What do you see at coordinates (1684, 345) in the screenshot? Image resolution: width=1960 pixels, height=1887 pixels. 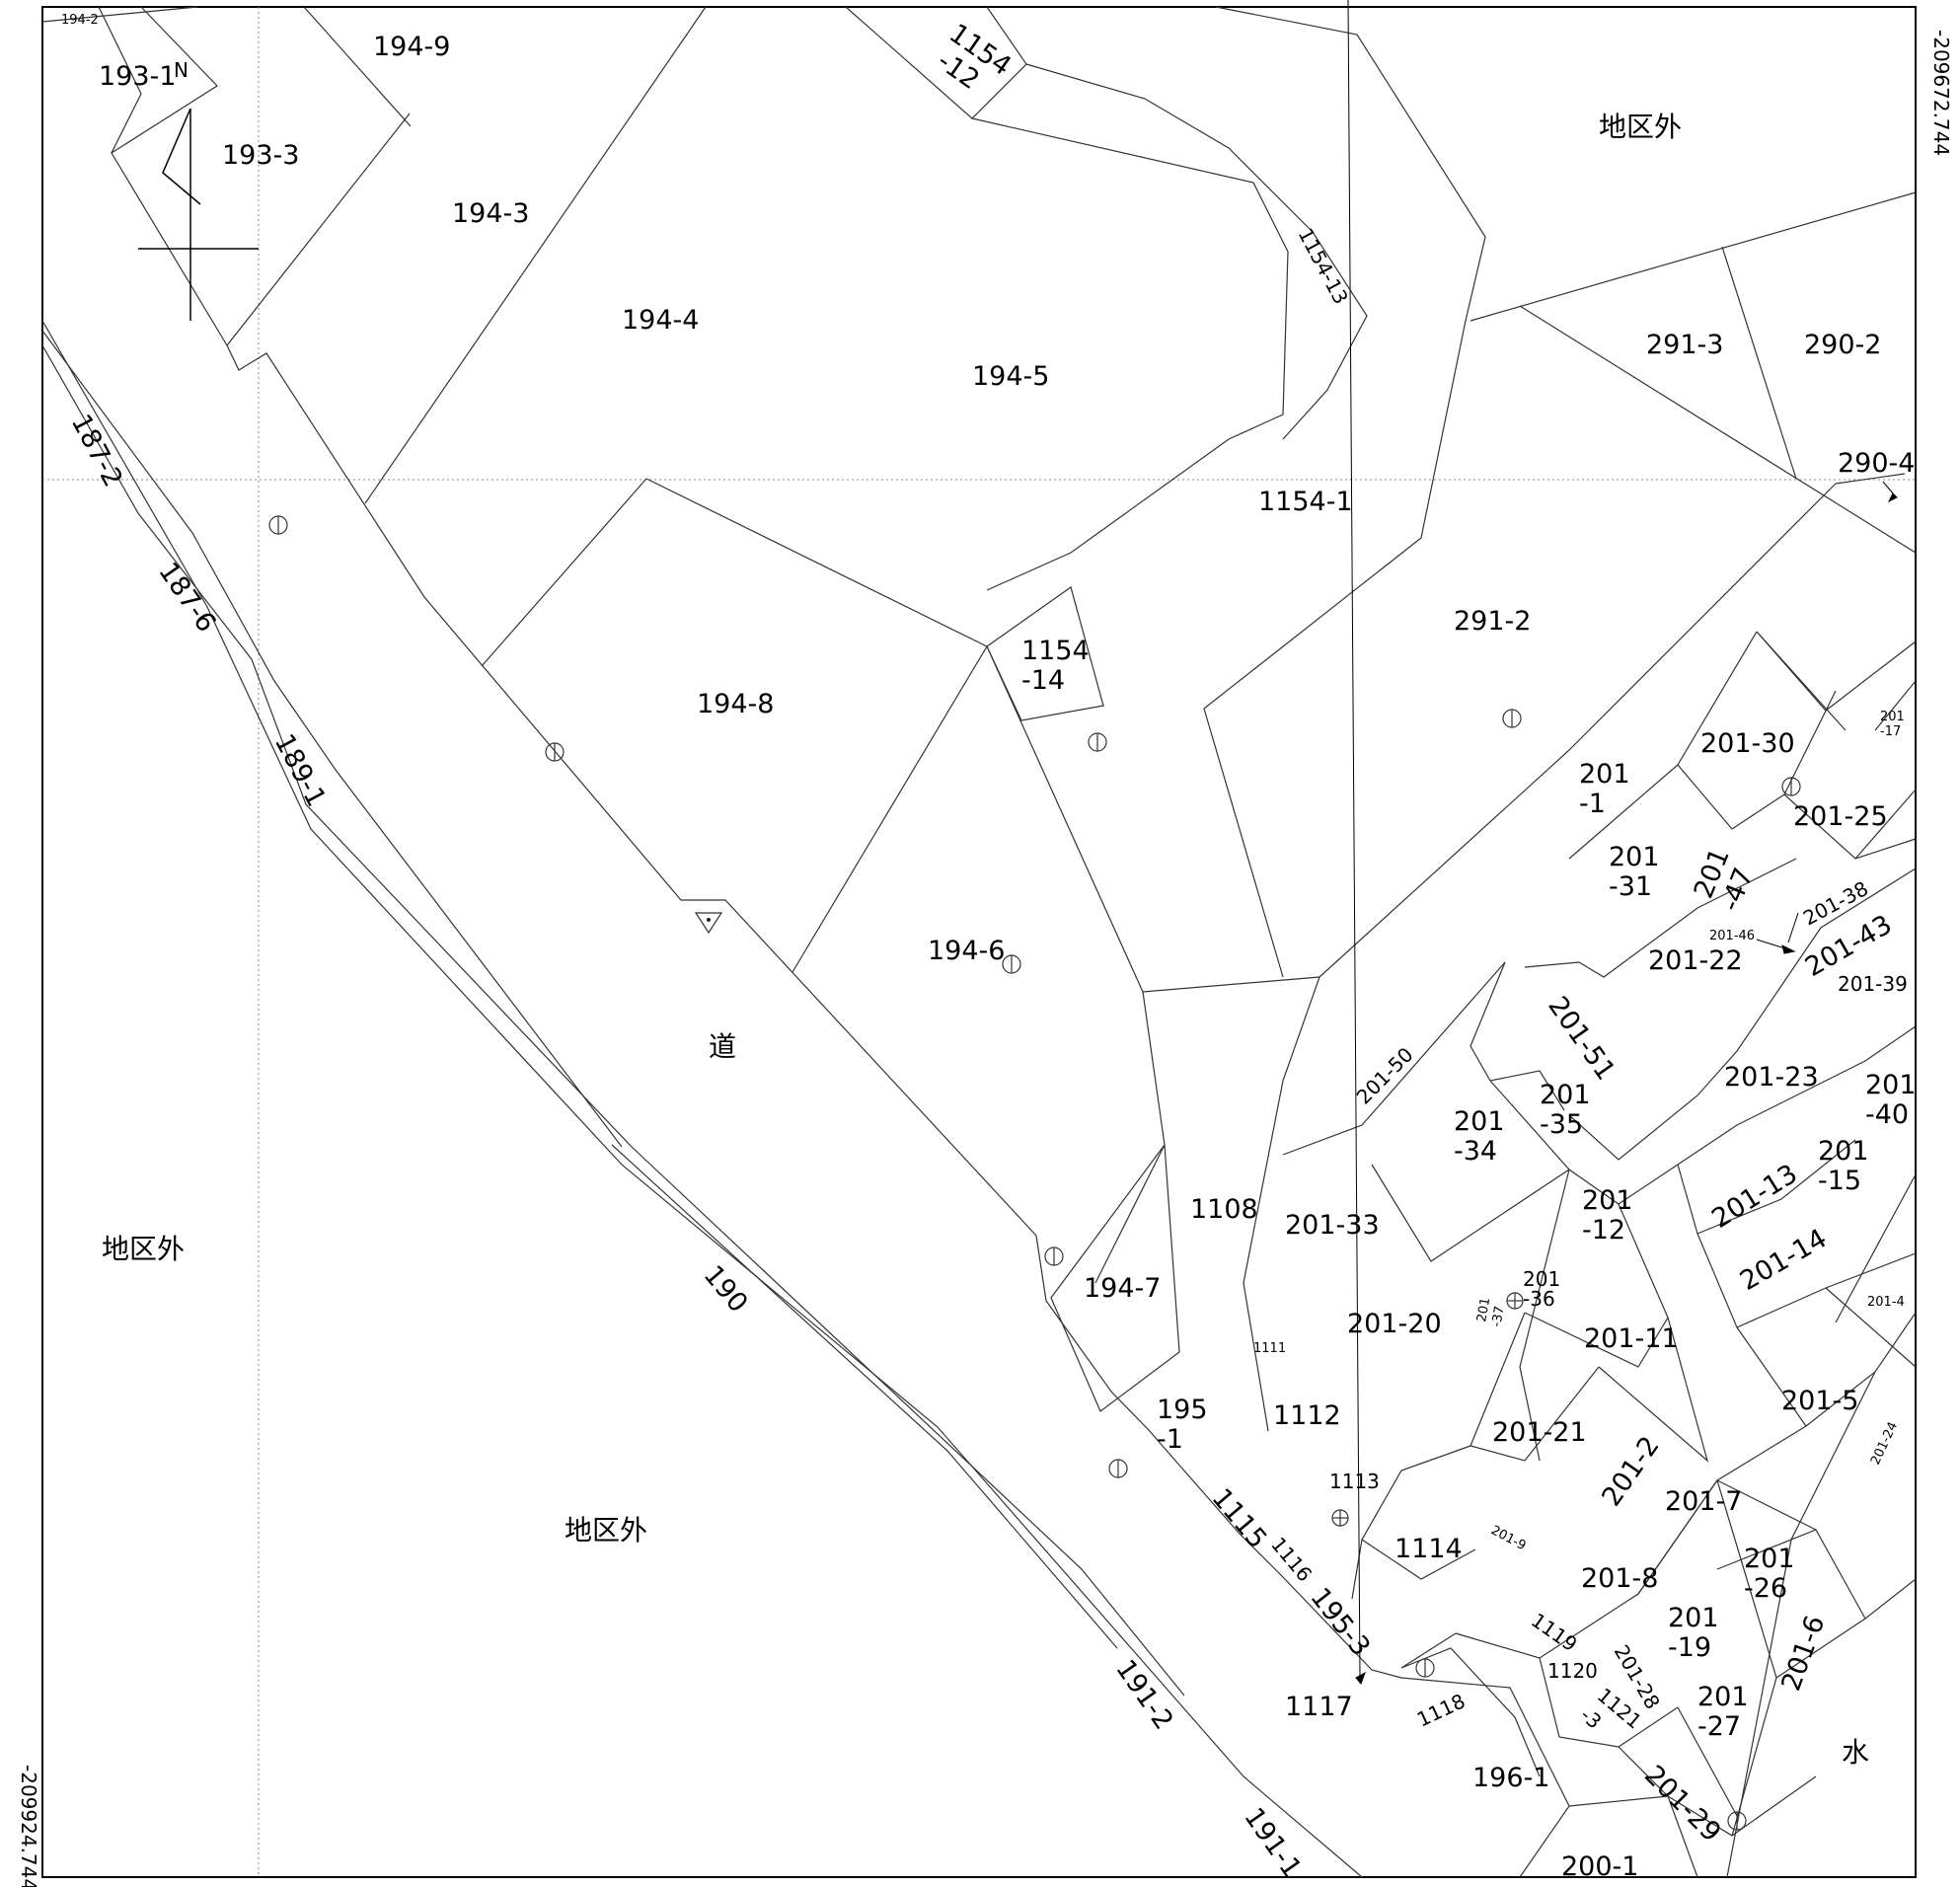 I see `parcel-label: 291-3` at bounding box center [1684, 345].